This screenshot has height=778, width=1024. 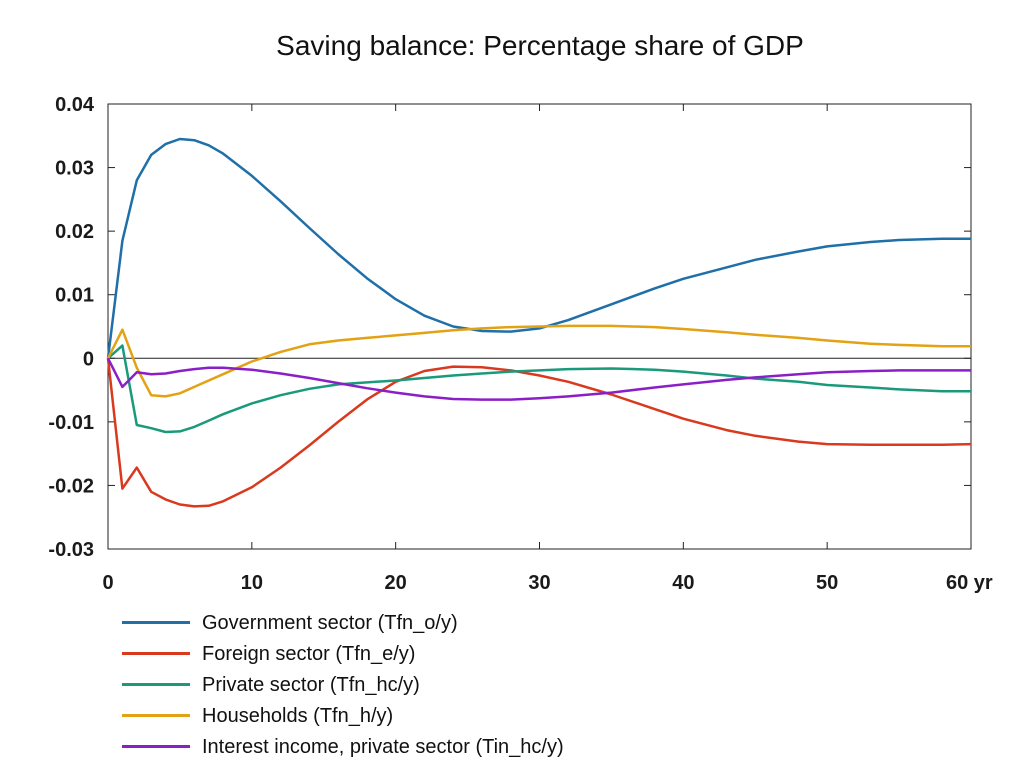 What do you see at coordinates (74, 232) in the screenshot?
I see `y-tick-label: 0.02` at bounding box center [74, 232].